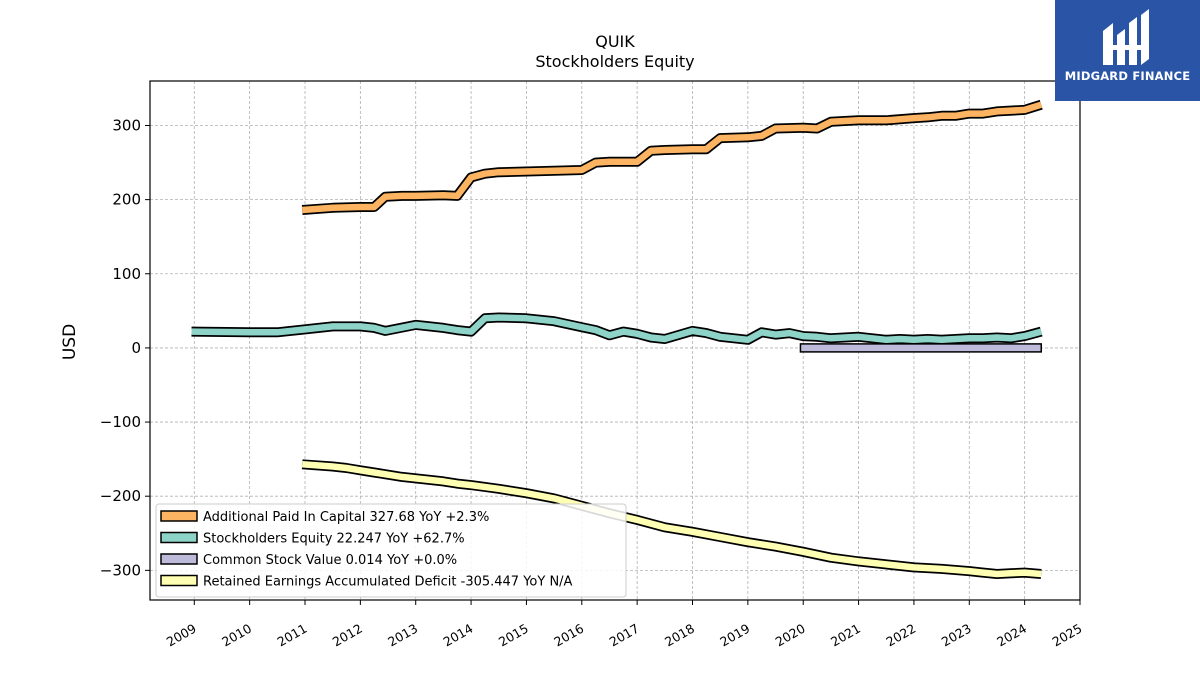  What do you see at coordinates (70, 342) in the screenshot?
I see `y-axis-label: USD` at bounding box center [70, 342].